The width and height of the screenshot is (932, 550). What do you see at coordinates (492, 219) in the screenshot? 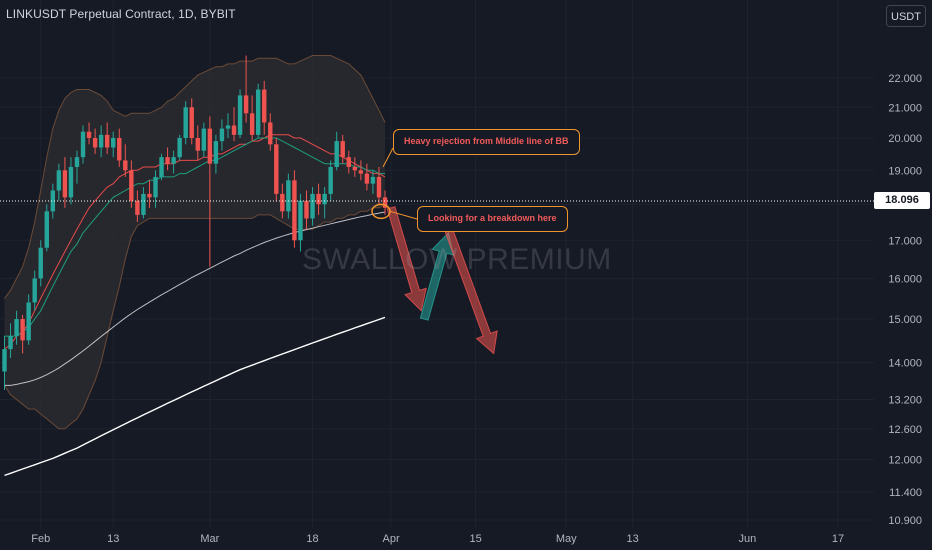
I see `breakdown-annotation: Looking for a breakdown here` at bounding box center [492, 219].